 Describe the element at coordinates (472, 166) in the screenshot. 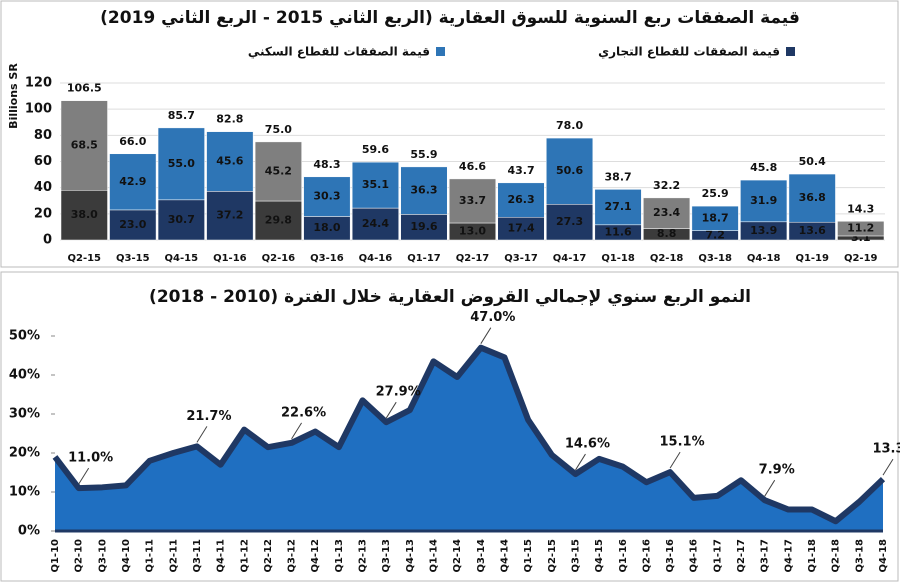

I see `total-label: 46.6` at that location.